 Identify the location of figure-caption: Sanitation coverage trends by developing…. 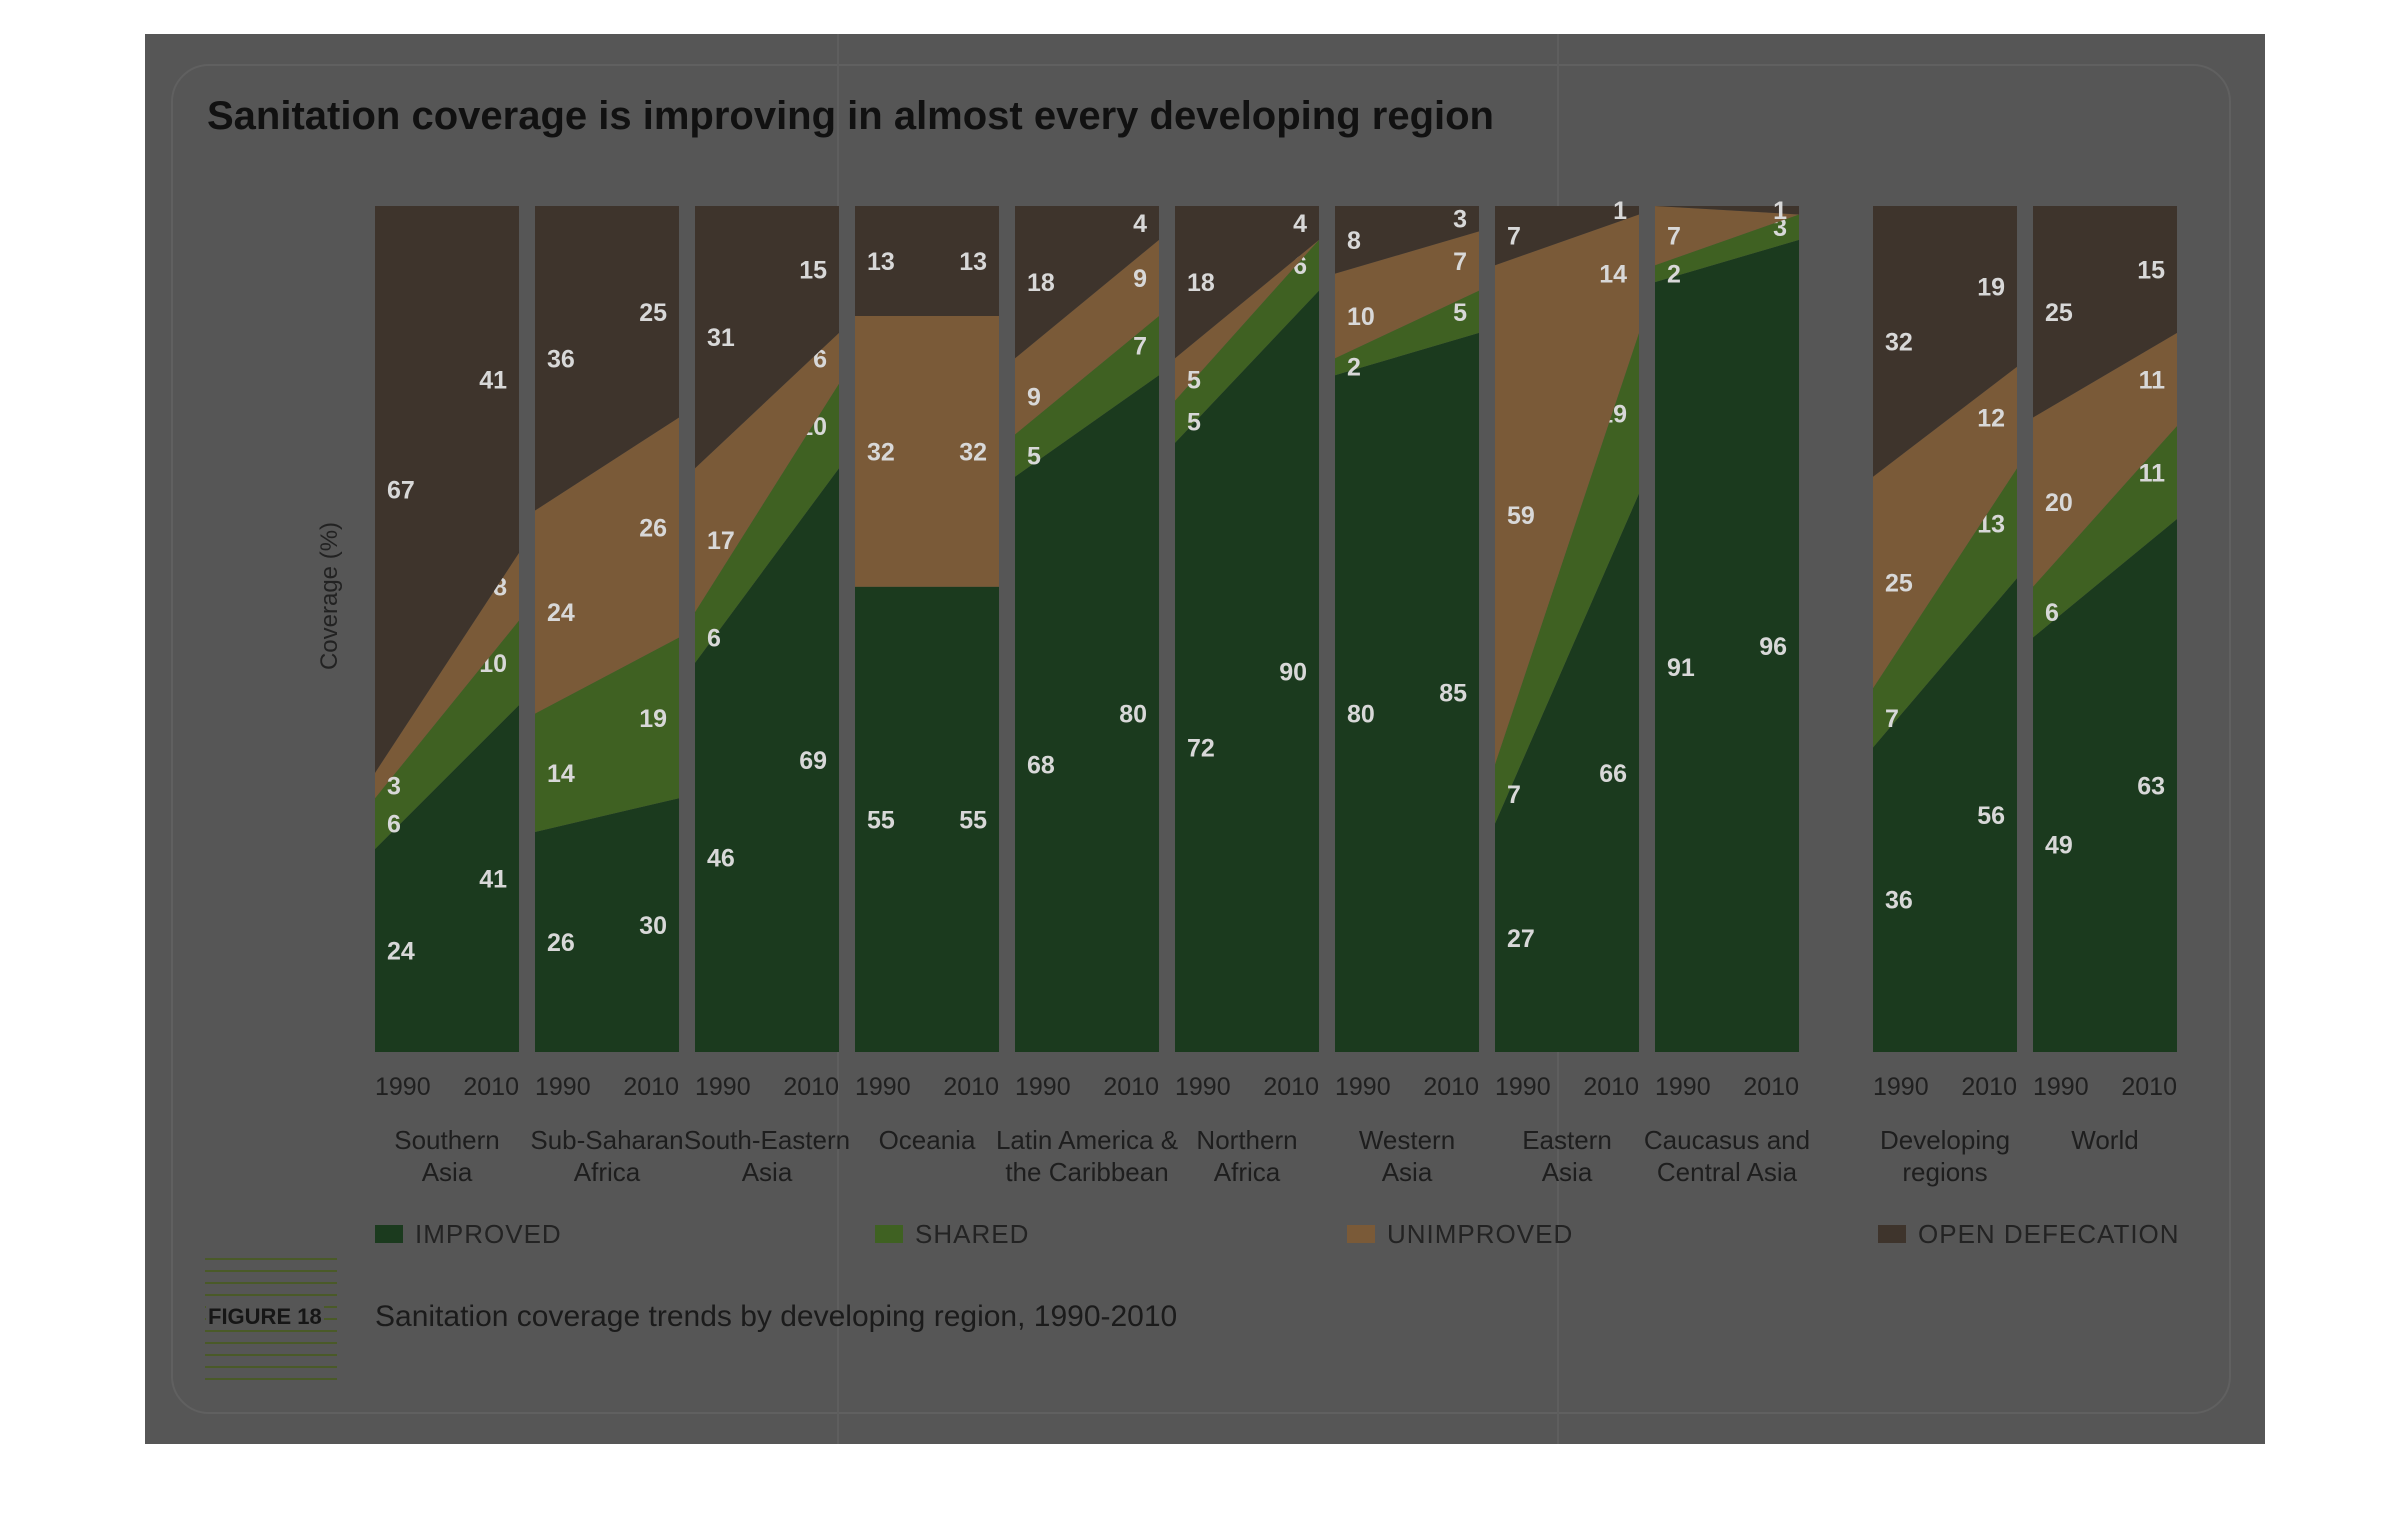
(776, 1316).